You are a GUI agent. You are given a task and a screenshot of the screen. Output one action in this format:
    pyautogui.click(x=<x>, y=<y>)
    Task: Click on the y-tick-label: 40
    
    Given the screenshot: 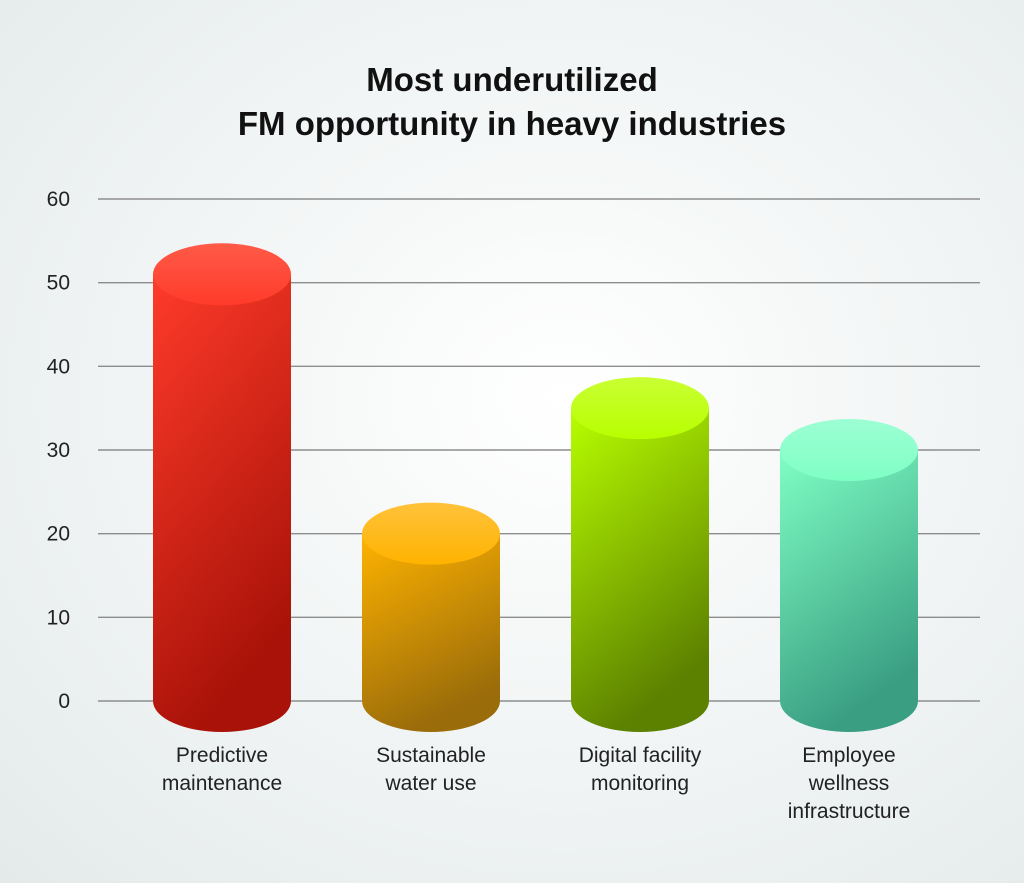 What is the action you would take?
    pyautogui.click(x=58, y=366)
    